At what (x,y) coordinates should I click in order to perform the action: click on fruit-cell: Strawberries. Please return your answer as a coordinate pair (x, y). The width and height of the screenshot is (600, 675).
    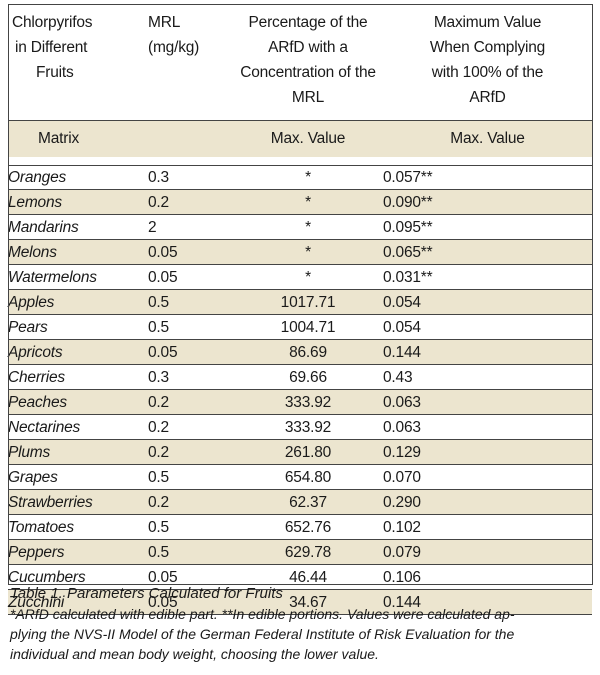
    Looking at the image, I should click on (78, 502).